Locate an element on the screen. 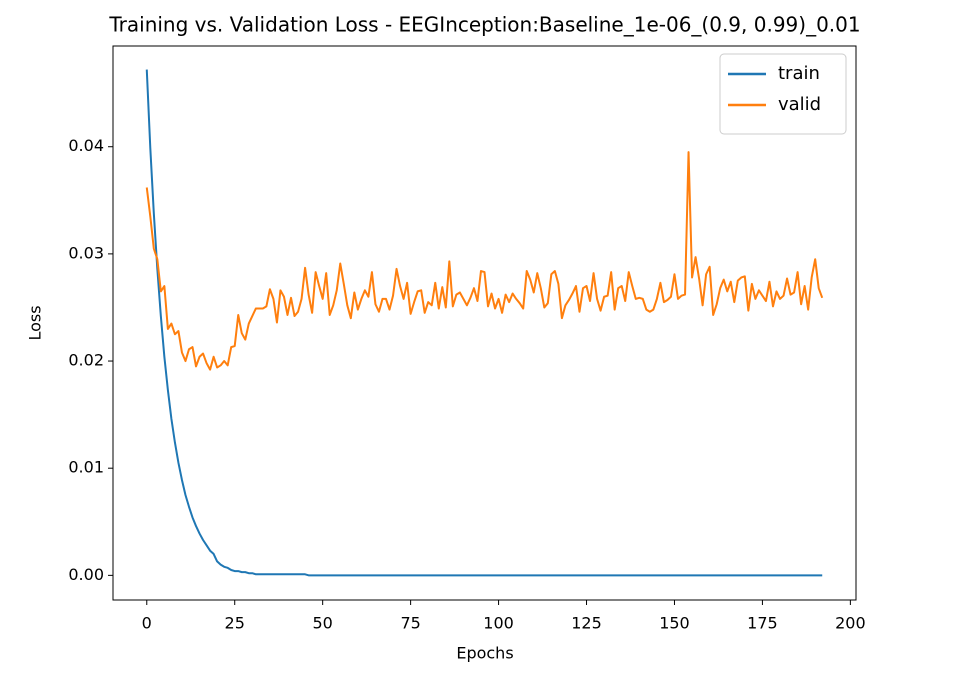 Image resolution: width=970 pixels, height=678 pixels. legend: train valid is located at coordinates (783, 94).